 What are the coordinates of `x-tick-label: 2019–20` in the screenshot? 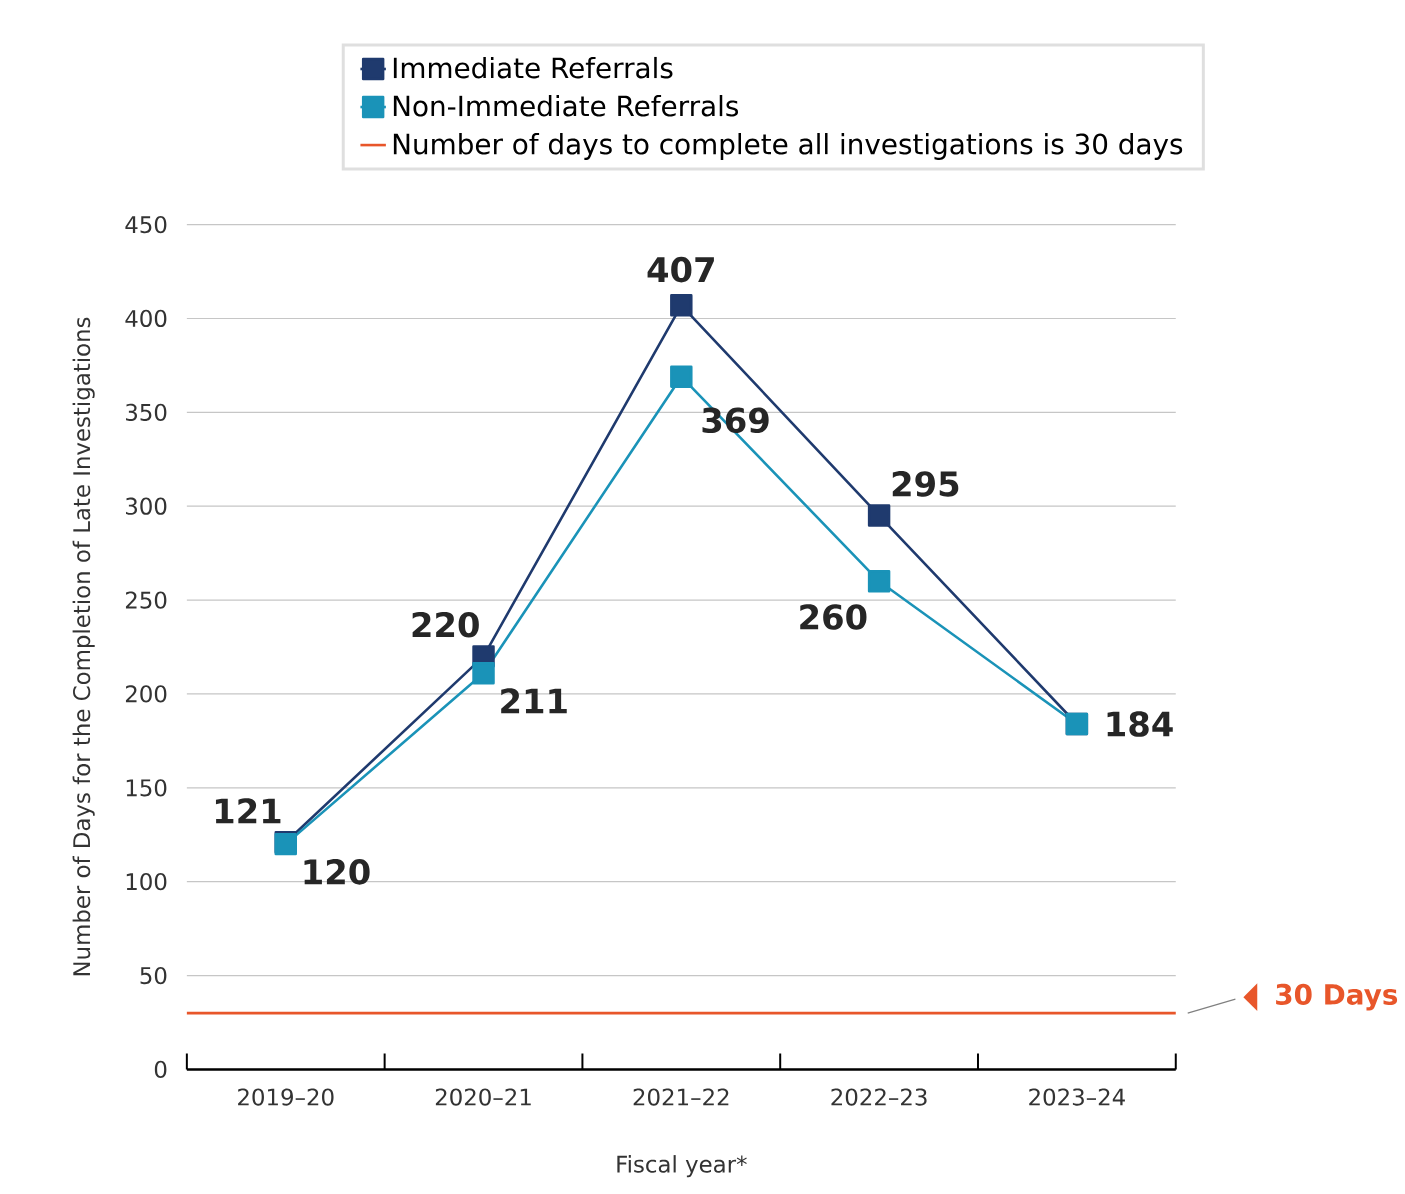 It's located at (286, 1097).